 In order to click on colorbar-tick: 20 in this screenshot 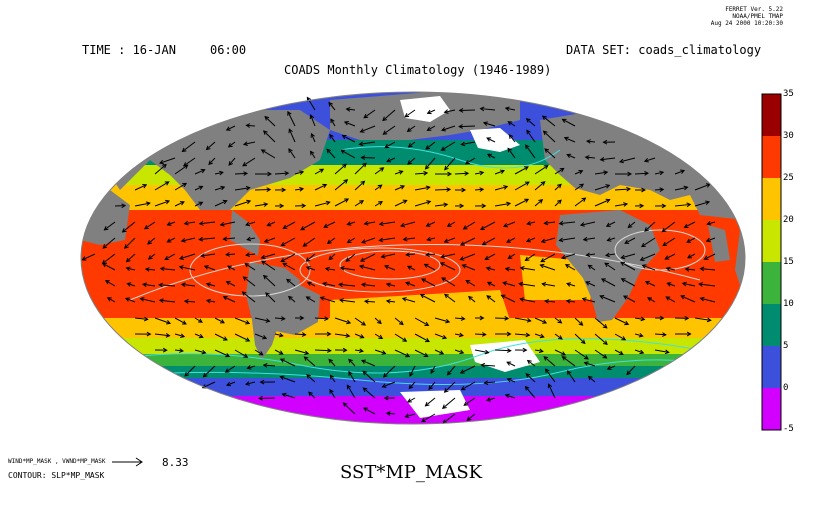, I will do `click(788, 220)`.